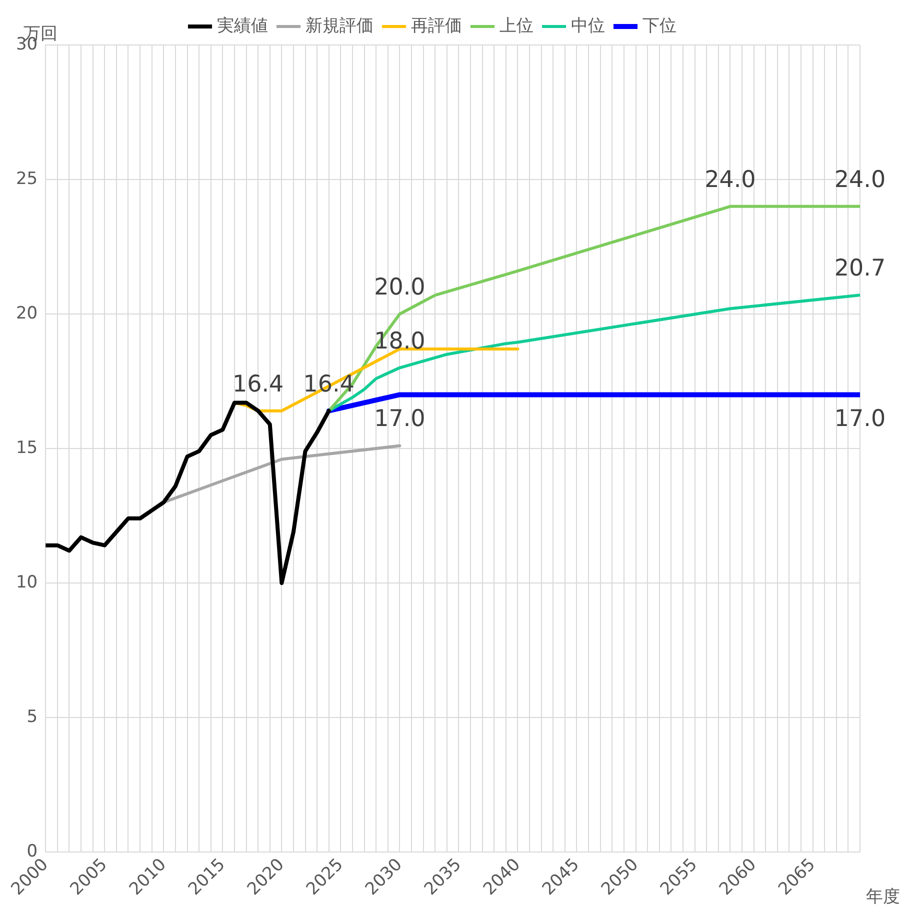 The width and height of the screenshot is (912, 917). What do you see at coordinates (860, 269) in the screenshot?
I see `annotation: 20.7` at bounding box center [860, 269].